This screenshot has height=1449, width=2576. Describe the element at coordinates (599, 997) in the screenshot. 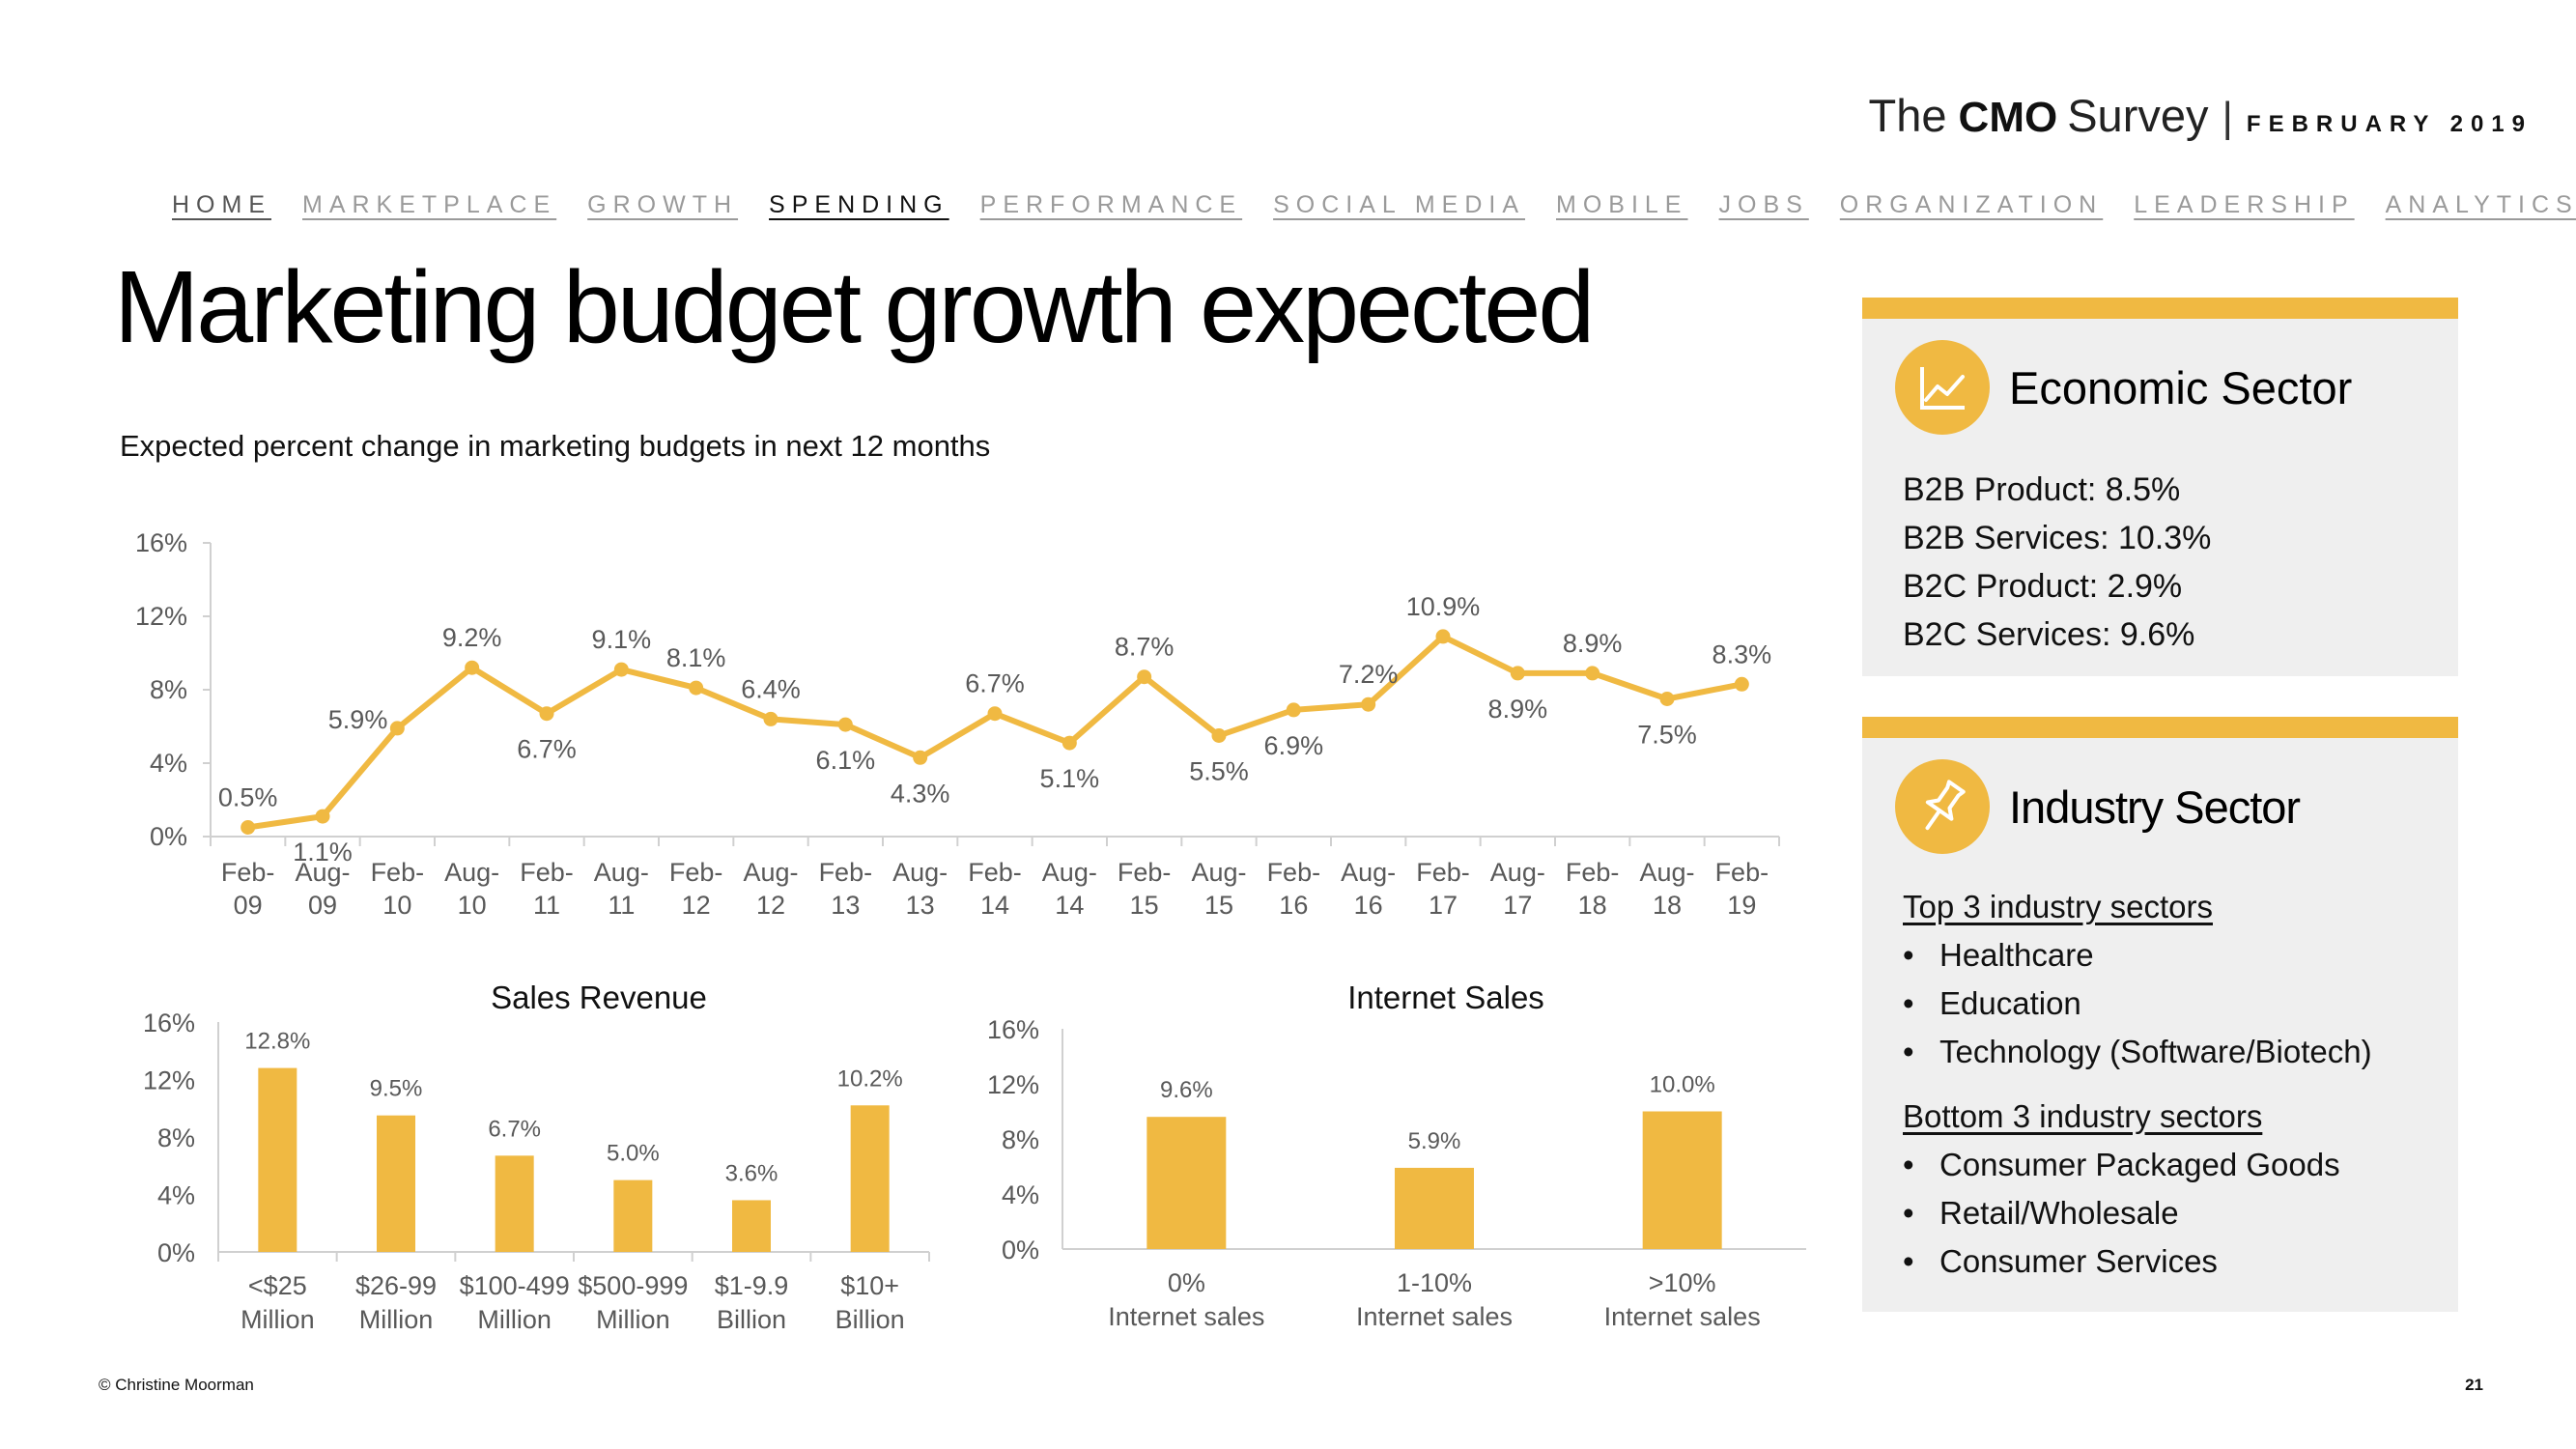

I see `chart-title: Sales Revenue` at that location.